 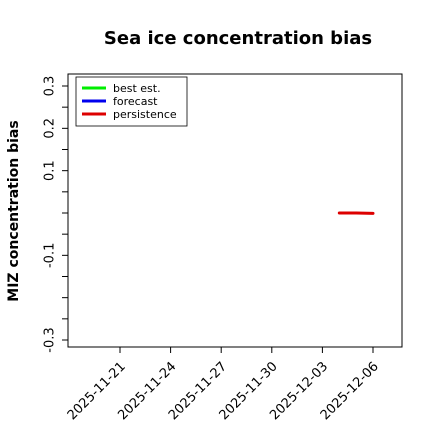 I want to click on chart-title: Sea ice concentration bias, so click(x=238, y=38).